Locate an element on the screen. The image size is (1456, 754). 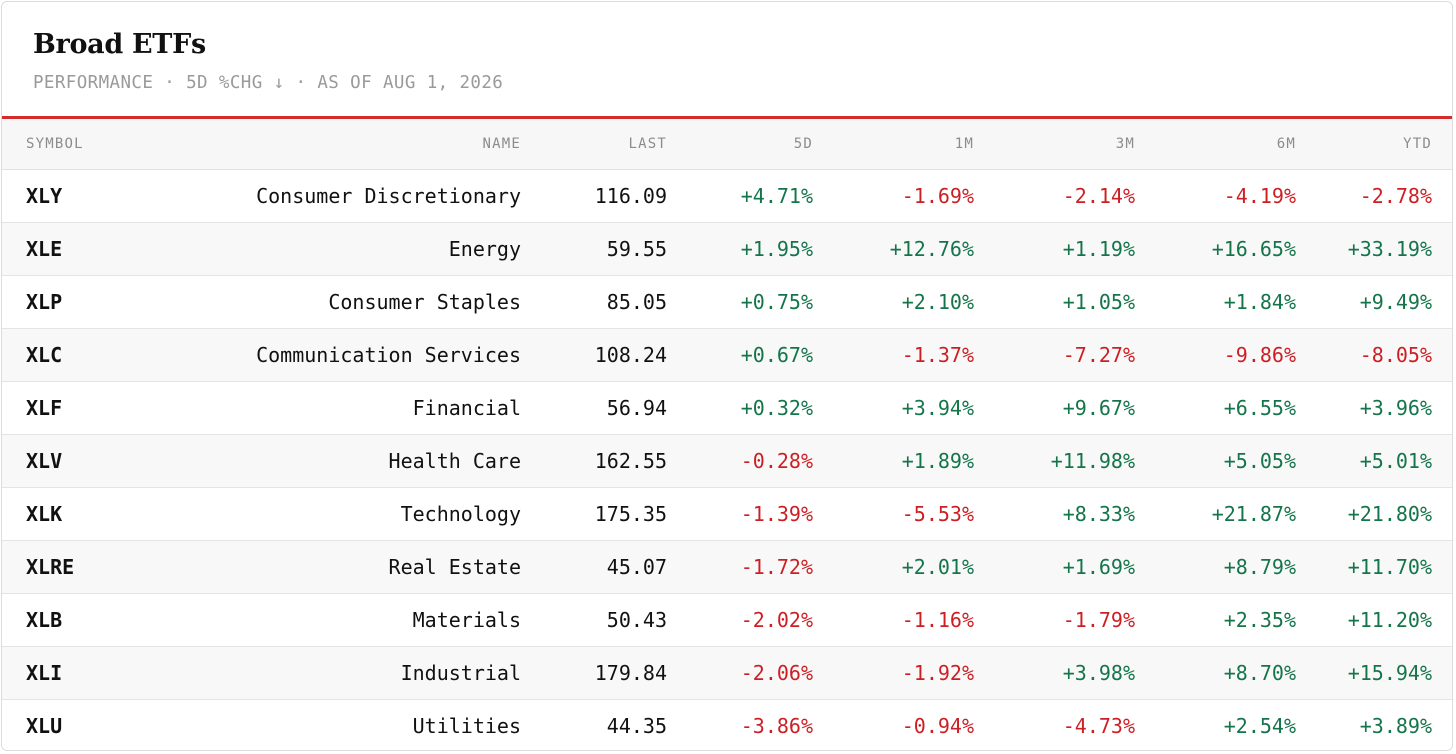
cell-name: Energy is located at coordinates (339, 249).